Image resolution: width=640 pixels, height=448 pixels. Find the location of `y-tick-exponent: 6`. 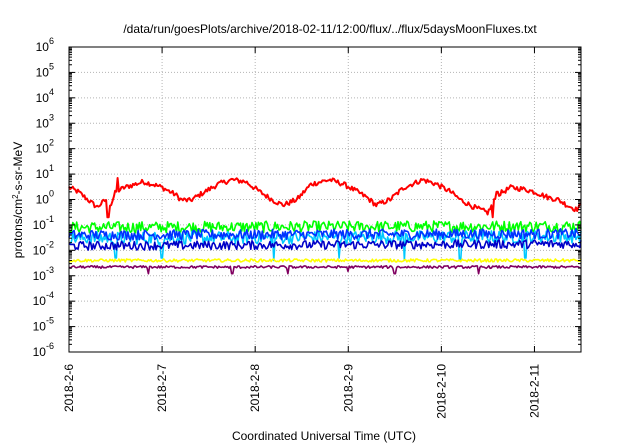

y-tick-exponent: 6 is located at coordinates (51, 41).